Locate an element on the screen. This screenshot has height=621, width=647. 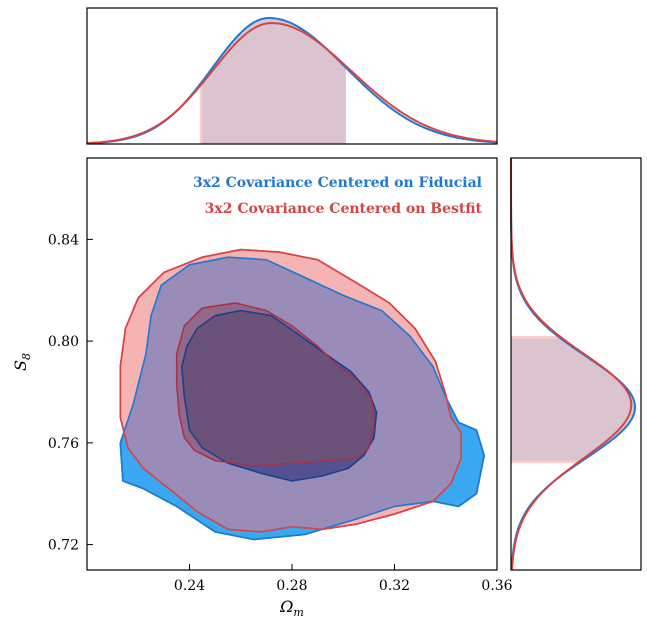
x-tick-label: 0.36 is located at coordinates (496, 586).